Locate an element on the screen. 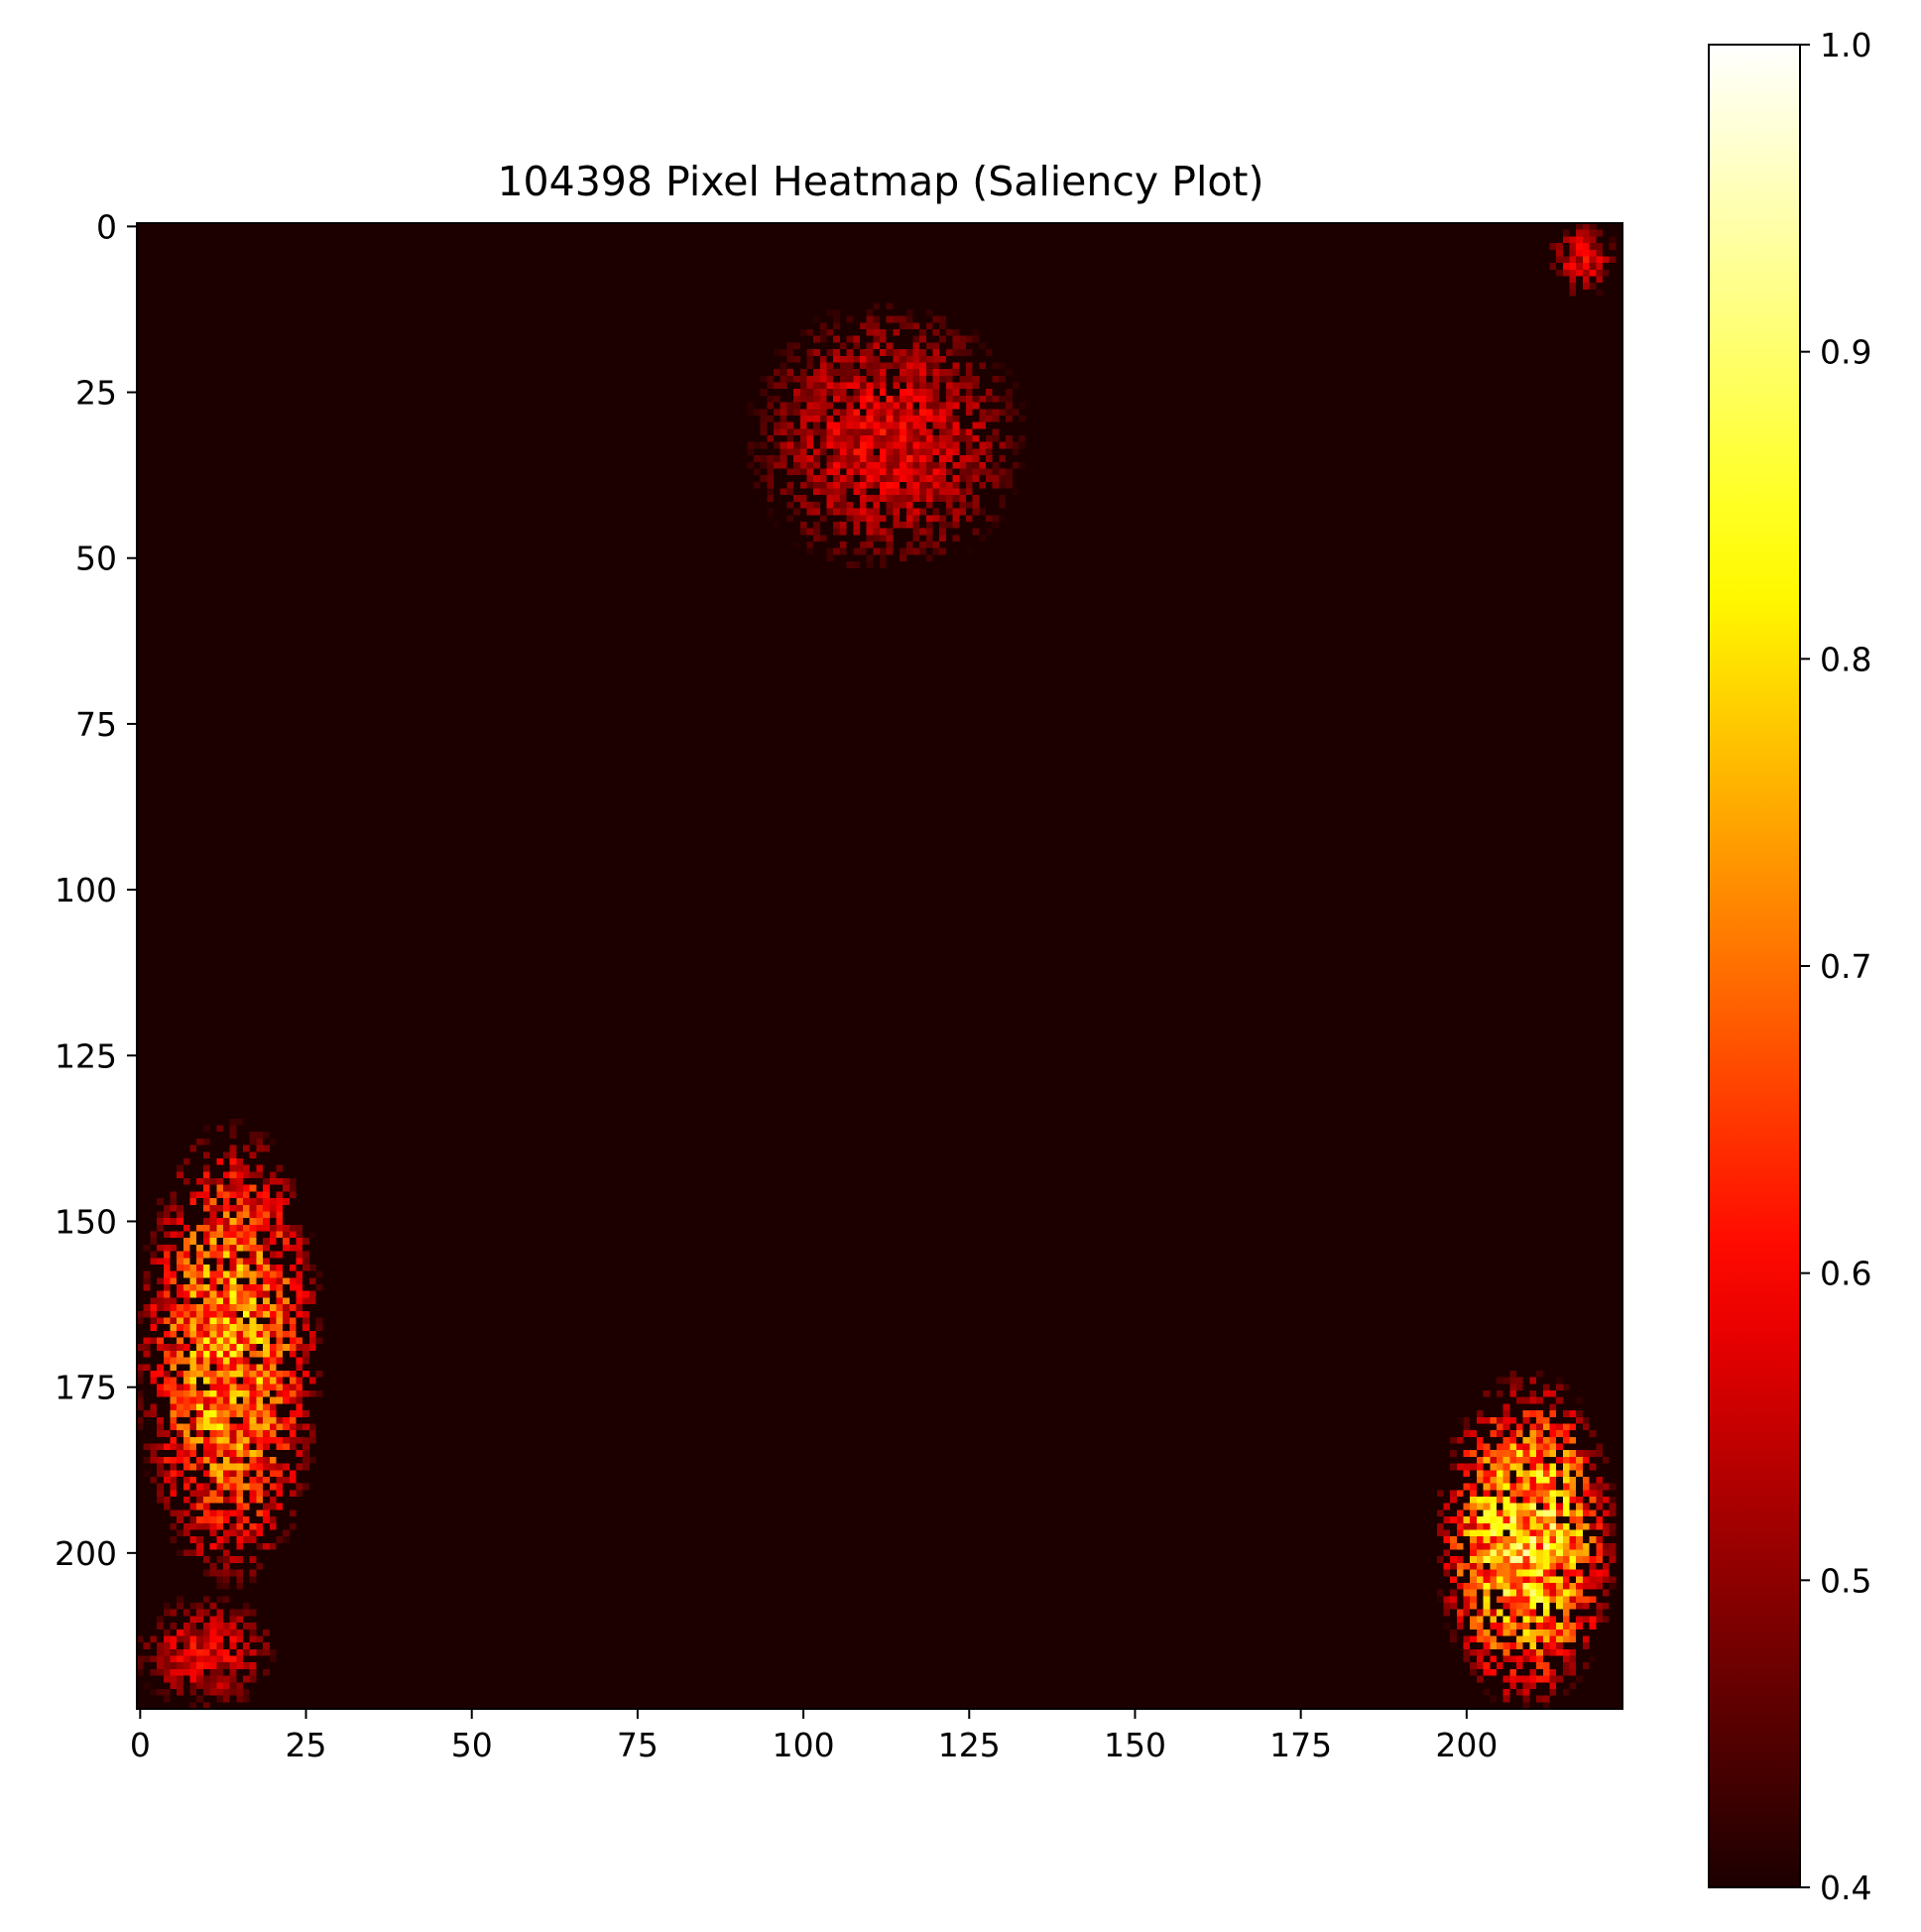 The width and height of the screenshot is (1921, 1932). y-tick-label: 175 is located at coordinates (86, 1388).